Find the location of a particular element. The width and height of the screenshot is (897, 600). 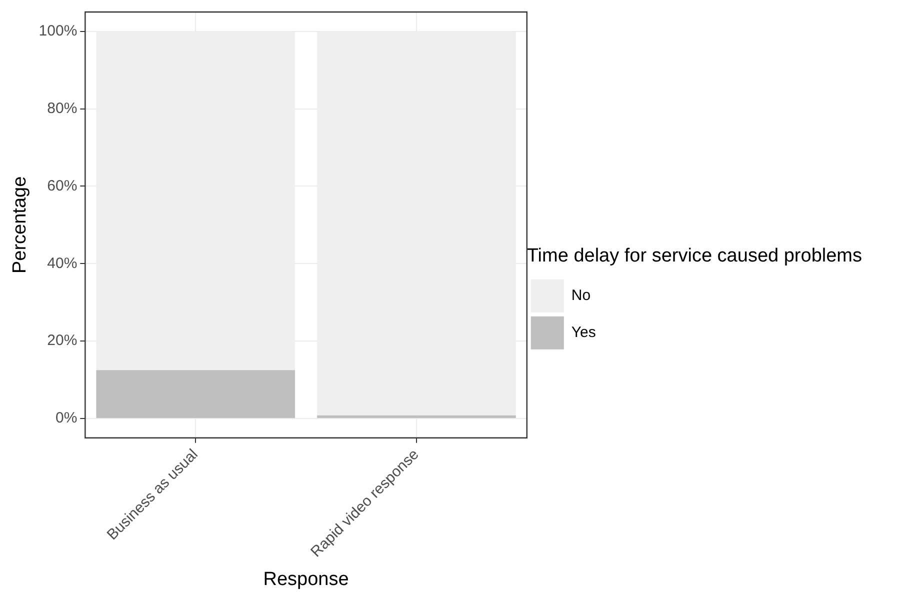

legend-label: Yes is located at coordinates (583, 333).